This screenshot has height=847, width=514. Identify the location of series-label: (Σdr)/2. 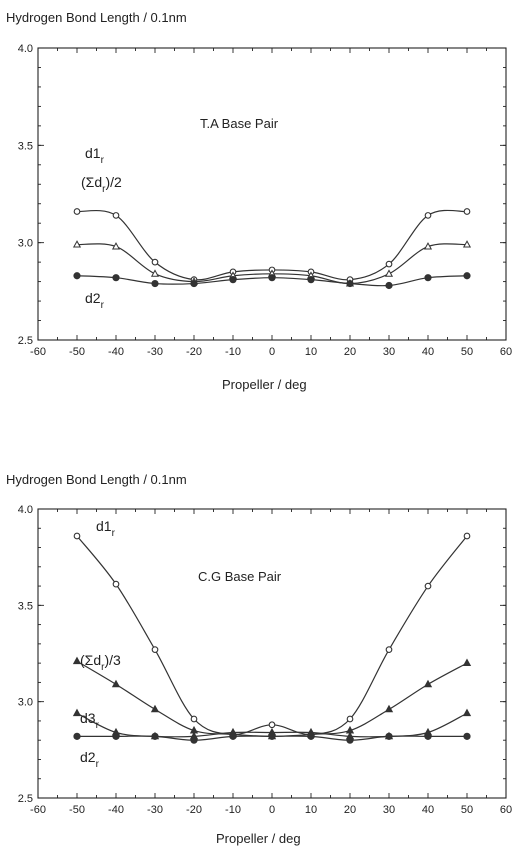
(101, 184).